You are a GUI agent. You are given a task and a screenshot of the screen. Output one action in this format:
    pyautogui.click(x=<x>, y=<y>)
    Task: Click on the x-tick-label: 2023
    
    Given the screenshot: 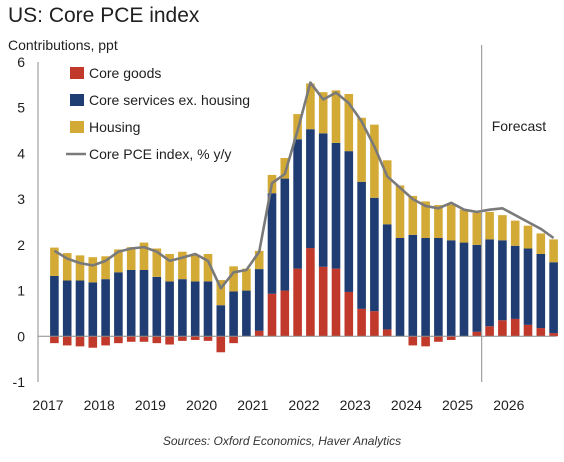 What is the action you would take?
    pyautogui.click(x=355, y=405)
    